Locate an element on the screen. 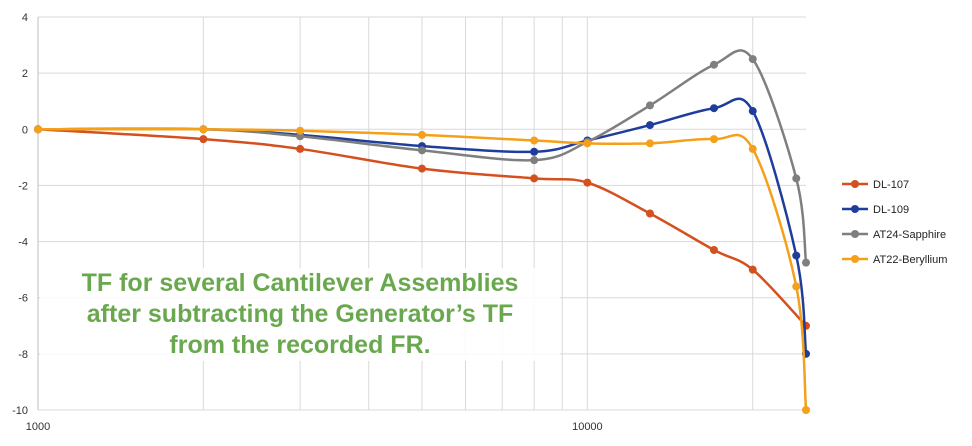 This screenshot has height=446, width=972. x-tick-label: 1000 is located at coordinates (38, 427).